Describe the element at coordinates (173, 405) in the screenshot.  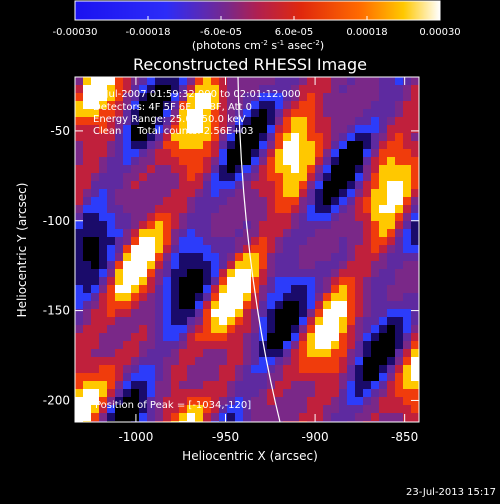
I see `peak-position-label: Position of Peak = [-1034,-120]` at that location.